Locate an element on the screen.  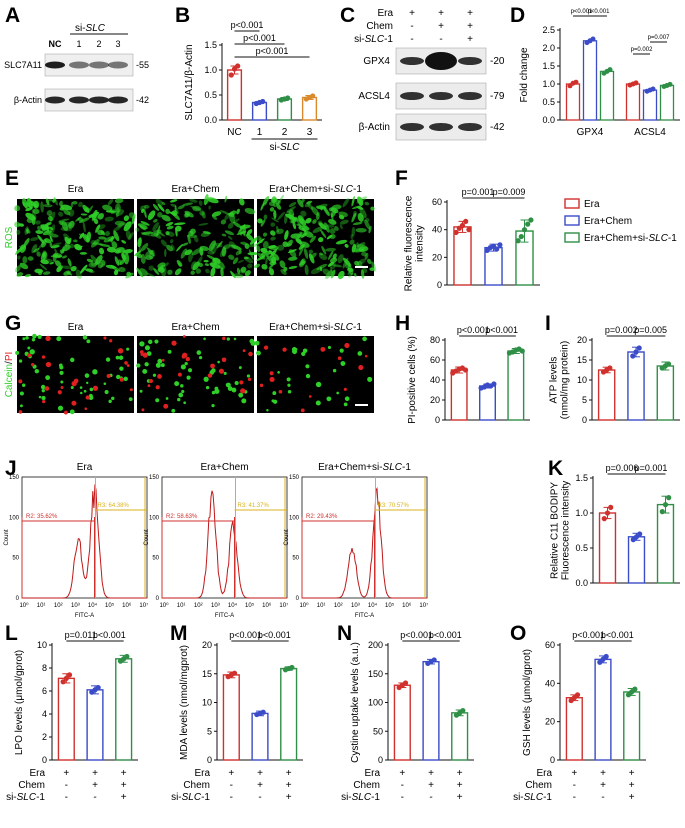
y-tick-label: 0.0 is located at coordinates (581, 583).